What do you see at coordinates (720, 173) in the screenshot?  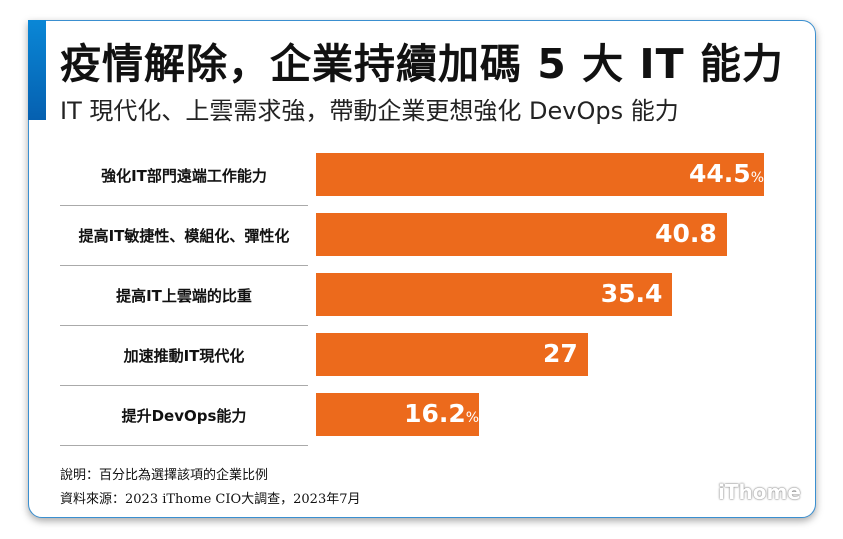 I see `data-value: 44.5` at bounding box center [720, 173].